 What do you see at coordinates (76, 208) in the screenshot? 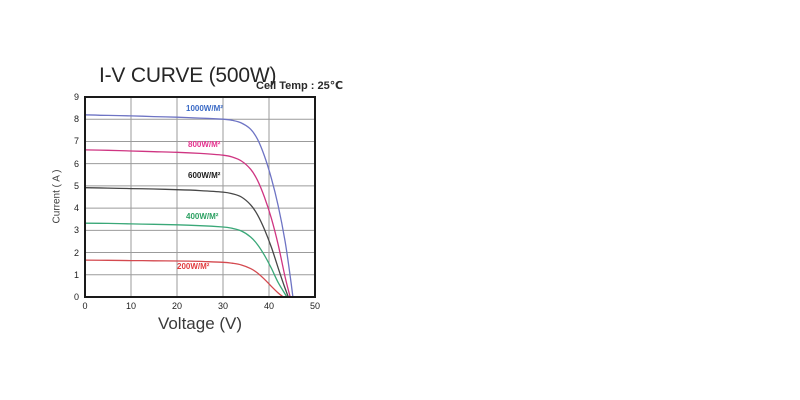
I see `y-tick-4: 4` at bounding box center [76, 208].